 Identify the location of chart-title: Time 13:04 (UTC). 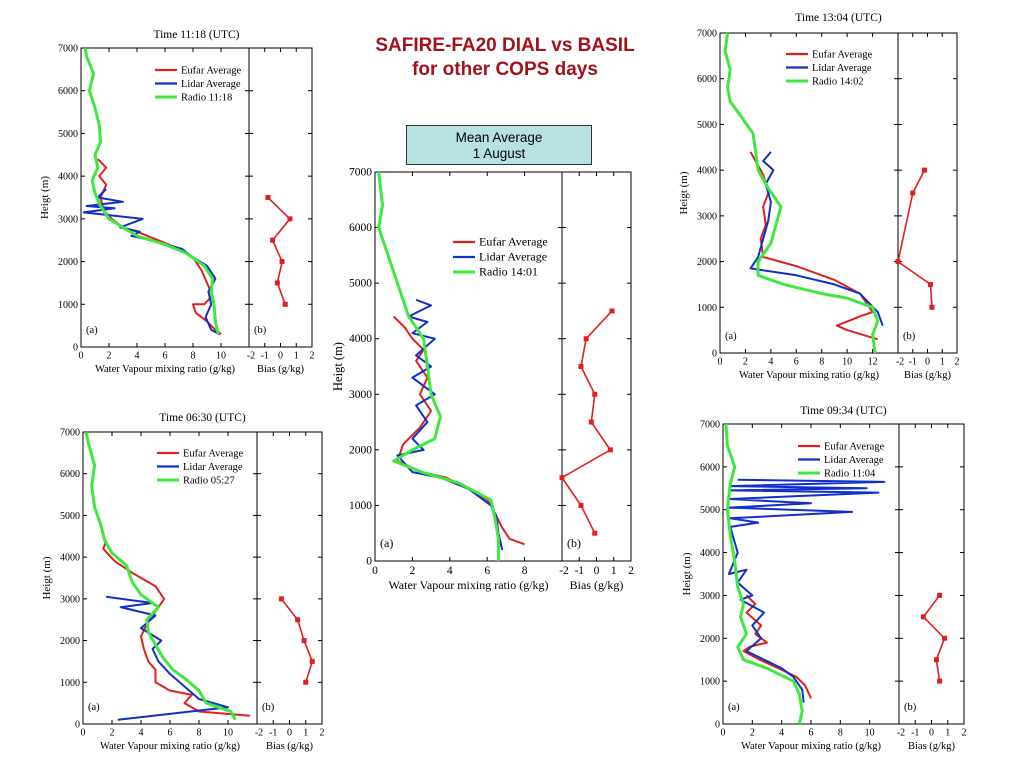
(838, 18).